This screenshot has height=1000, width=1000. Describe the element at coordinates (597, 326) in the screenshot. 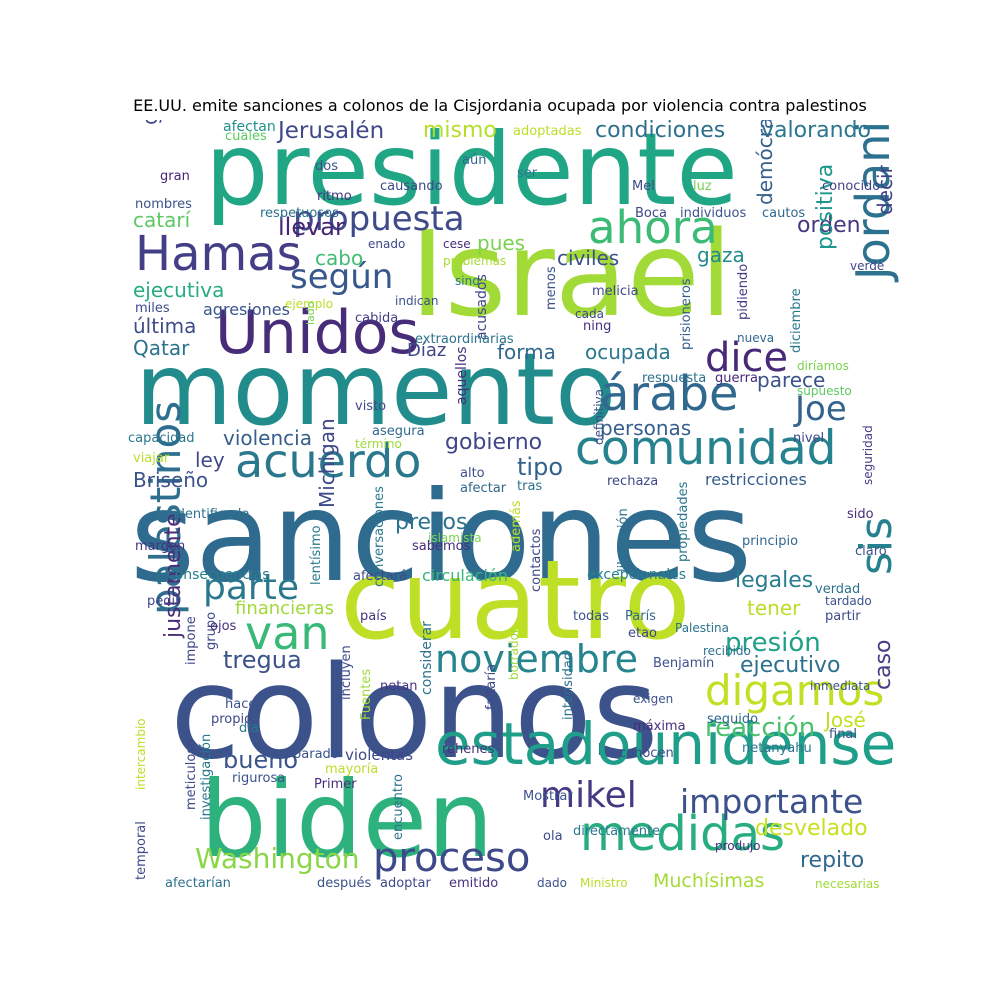

I see `cloud-word: ning` at that location.